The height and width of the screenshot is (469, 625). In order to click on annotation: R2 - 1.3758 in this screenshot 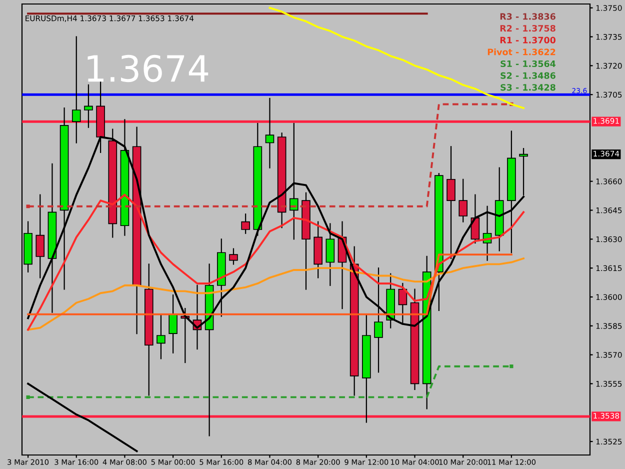, I will do `click(528, 28)`.